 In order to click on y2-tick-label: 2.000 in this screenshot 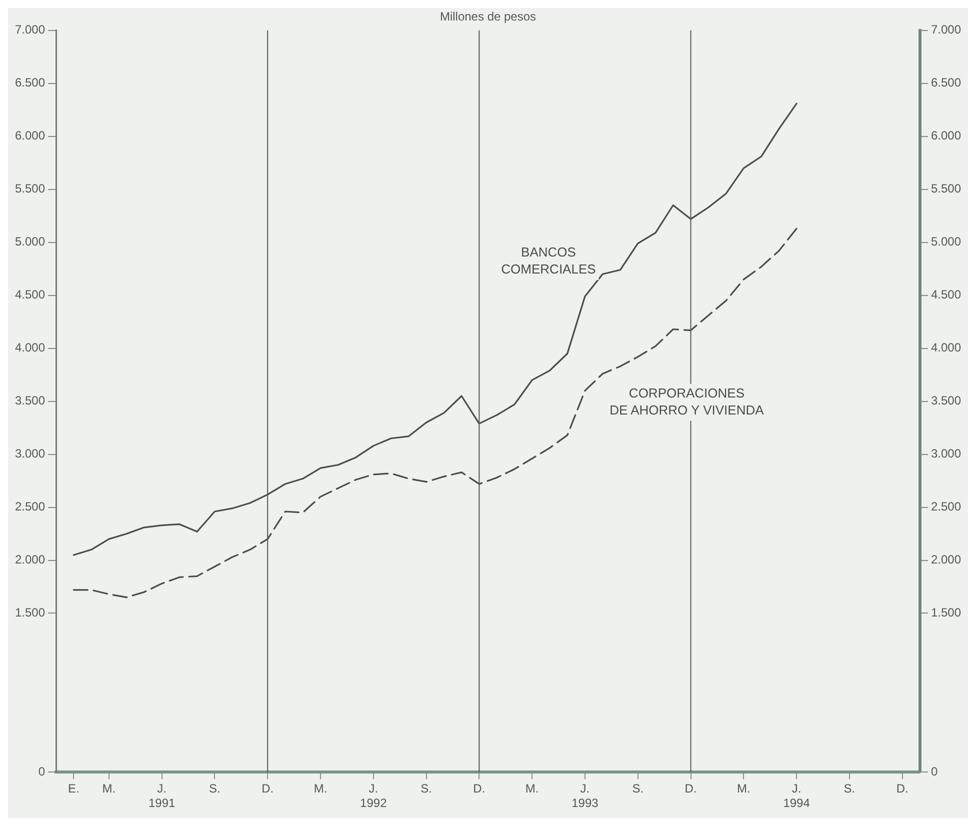, I will do `click(946, 559)`.